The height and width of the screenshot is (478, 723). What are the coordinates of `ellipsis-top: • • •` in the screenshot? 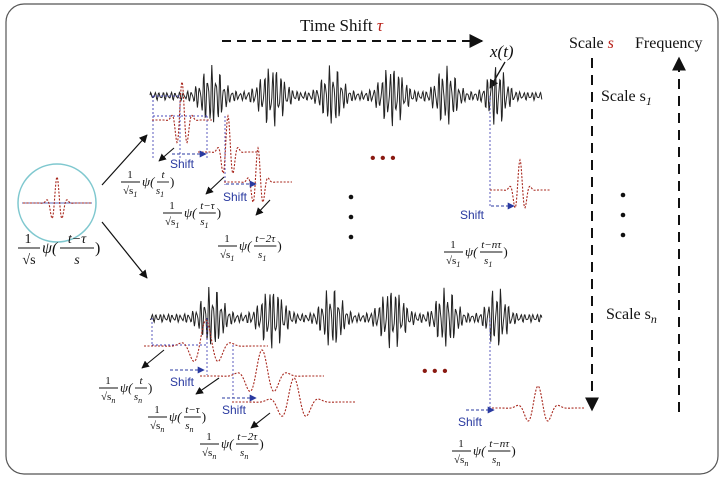 It's located at (383, 158).